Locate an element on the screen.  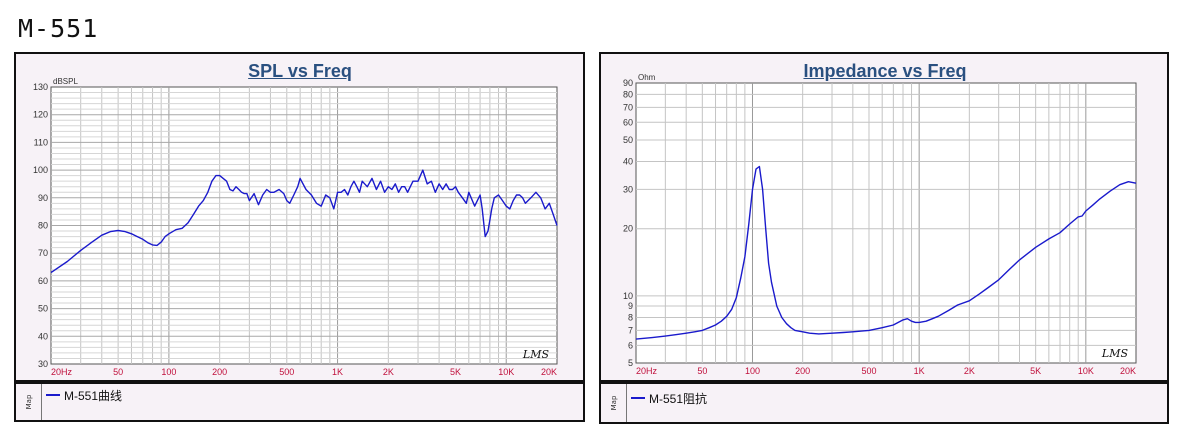
spl-watermark: LMS is located at coordinates (536, 354).